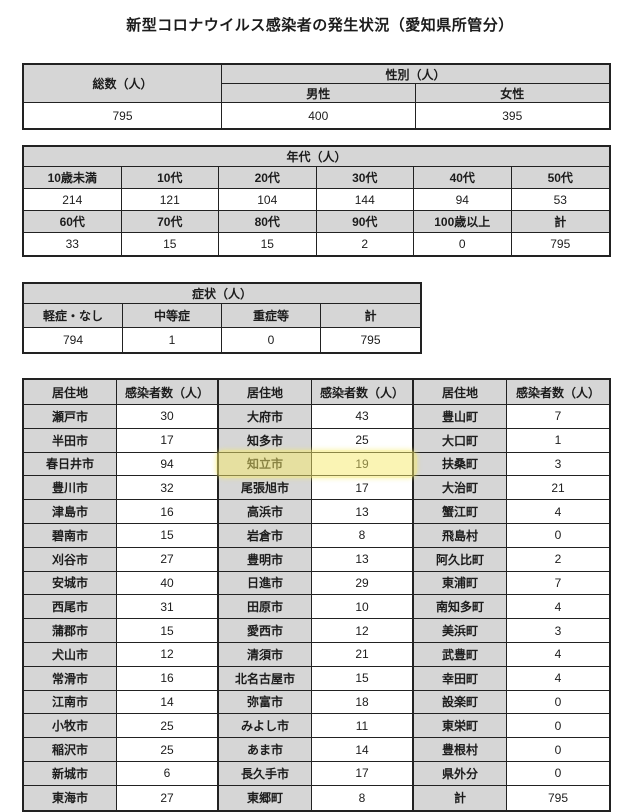 This screenshot has width=640, height=812. What do you see at coordinates (265, 773) in the screenshot?
I see `residence-place-cell: 長久手市` at bounding box center [265, 773].